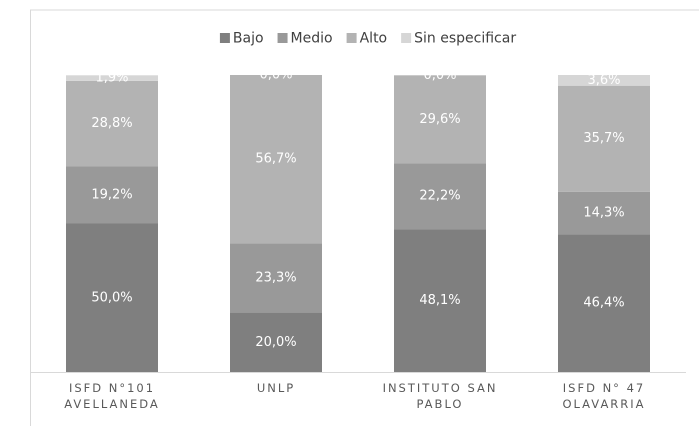 The height and width of the screenshot is (426, 699). I want to click on value-label: 19,2%, so click(111, 194).